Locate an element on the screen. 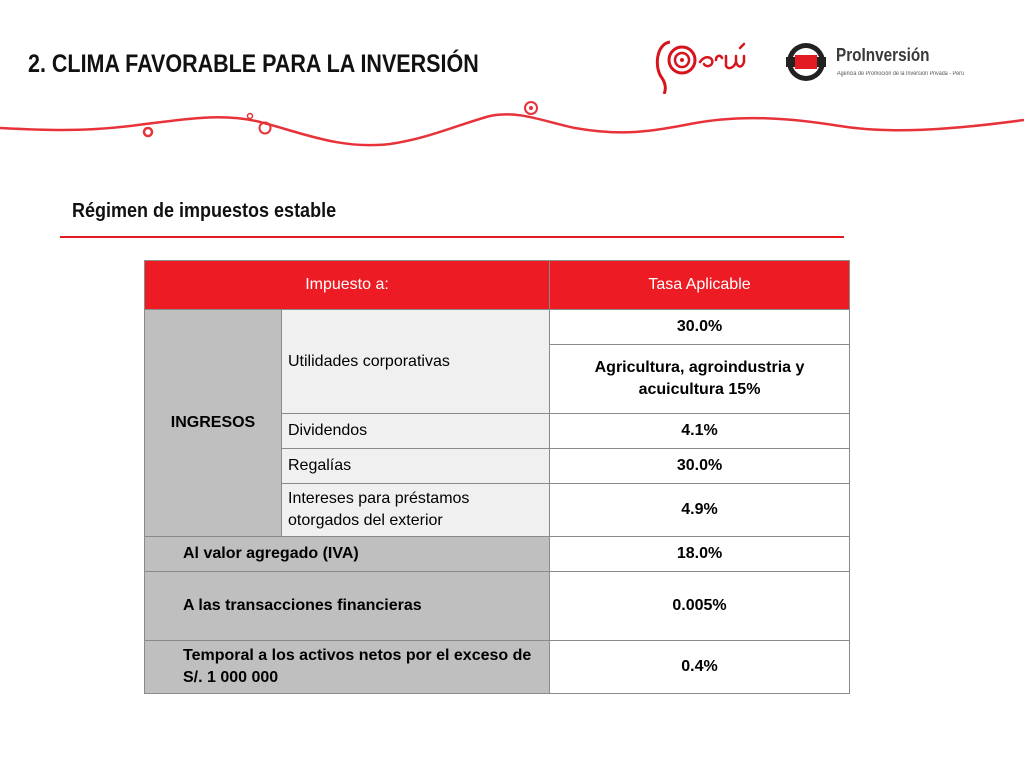 This screenshot has width=1024, height=768. table-header-row: Impuesto a: Tasa Aplicable is located at coordinates (497, 285).